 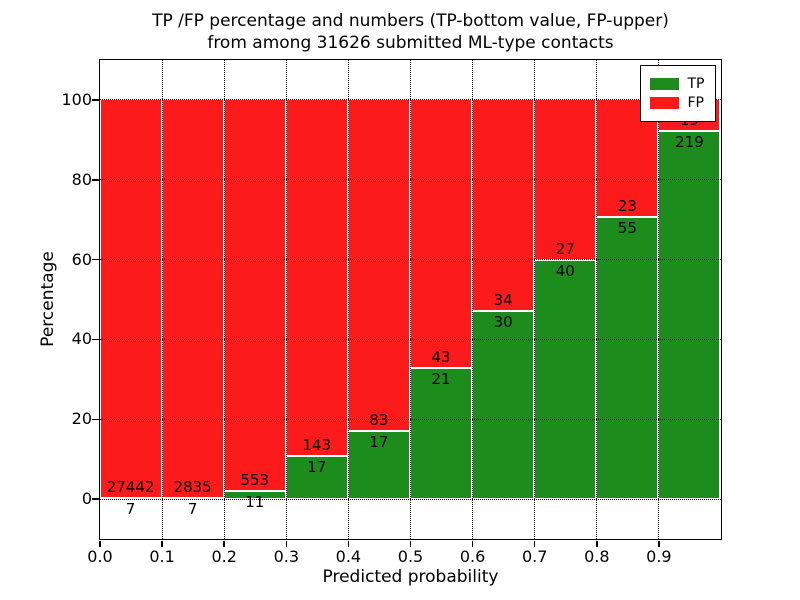 What do you see at coordinates (192, 486) in the screenshot?
I see `bar-fp-count-label: 2835` at bounding box center [192, 486].